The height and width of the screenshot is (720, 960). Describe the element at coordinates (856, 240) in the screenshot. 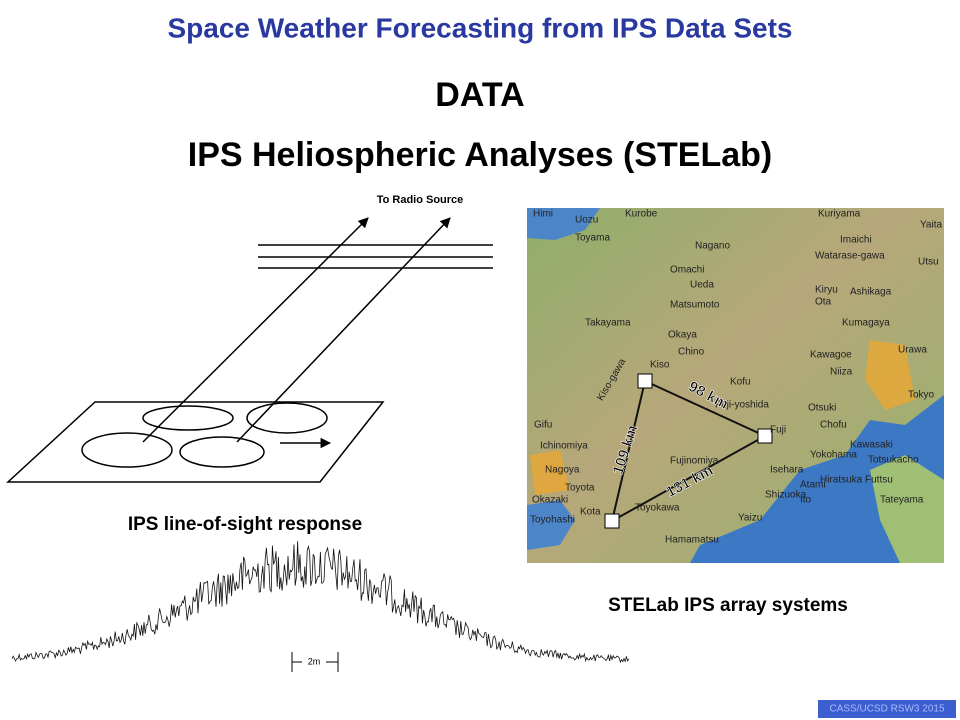

I see `map-label: Imaichi` at that location.